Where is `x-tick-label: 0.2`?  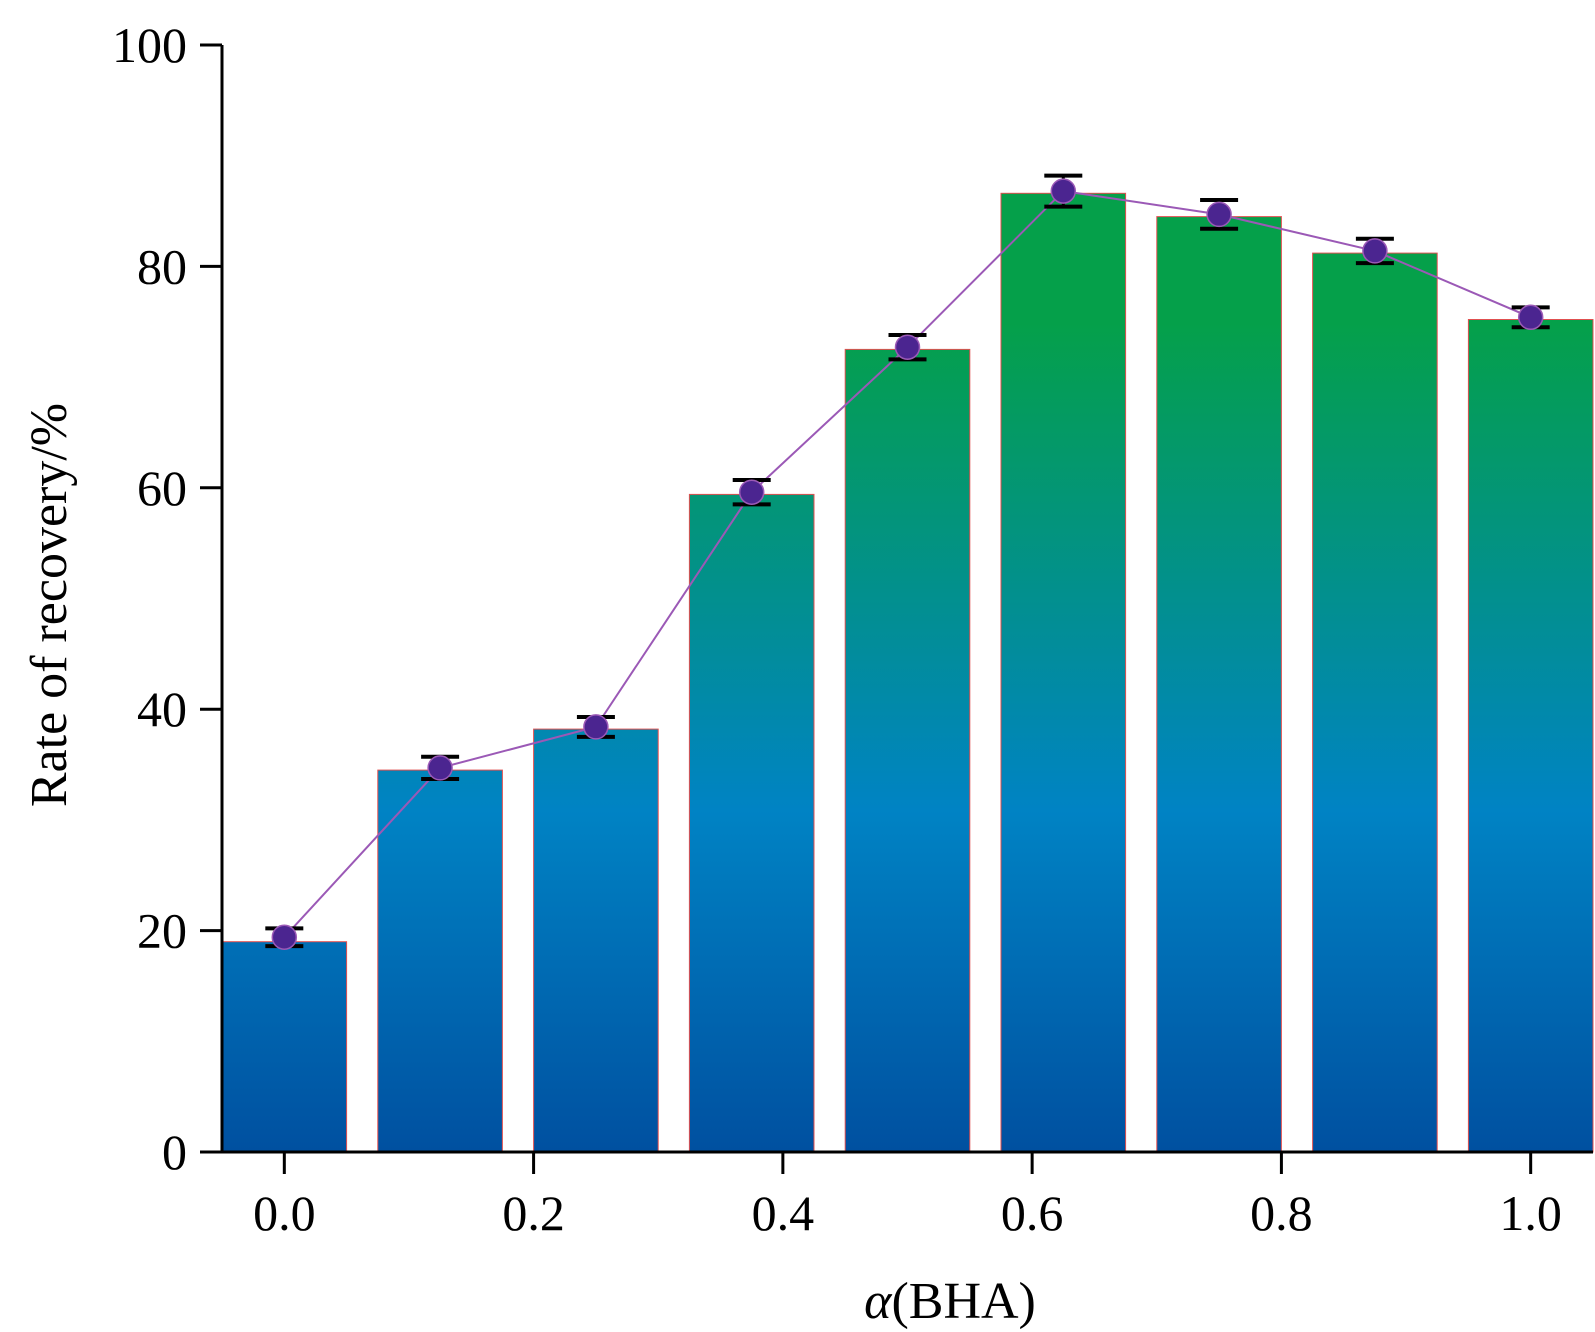
x-tick-label: 0.2 is located at coordinates (533, 1213).